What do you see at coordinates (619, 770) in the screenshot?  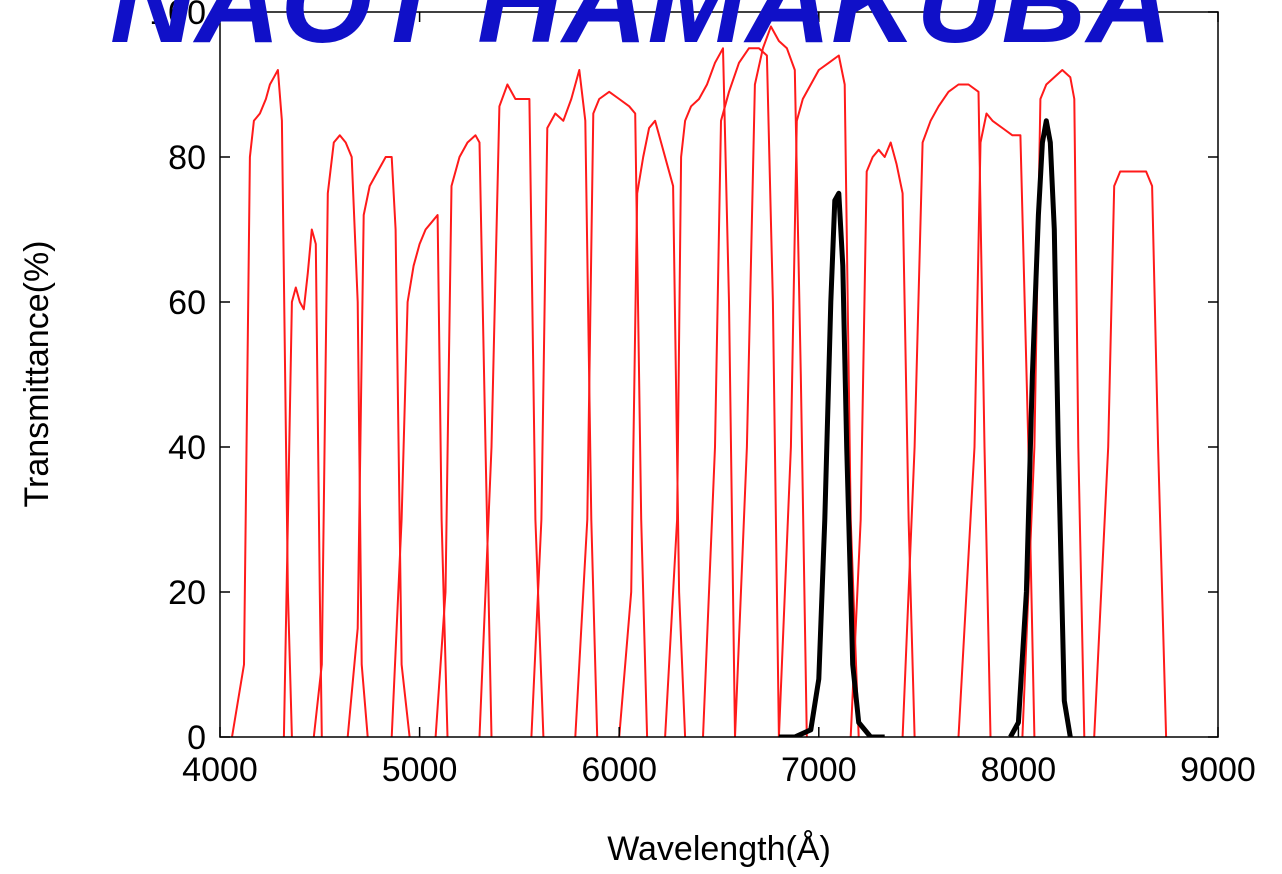 I see `x-tick-label: 6000` at bounding box center [619, 770].